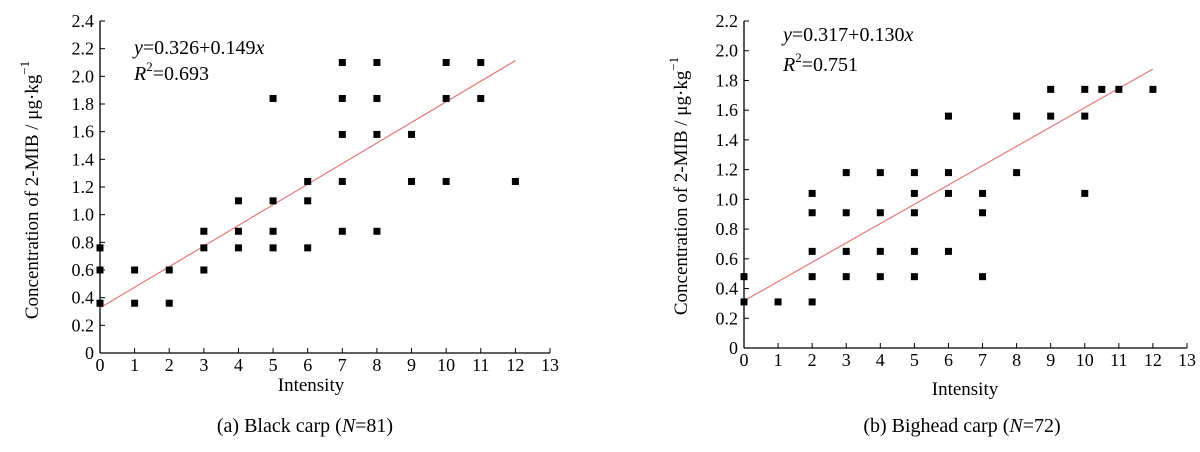 The width and height of the screenshot is (1200, 452). Describe the element at coordinates (305, 426) in the screenshot. I see `caption: (a) Black carp (N=81)` at that location.